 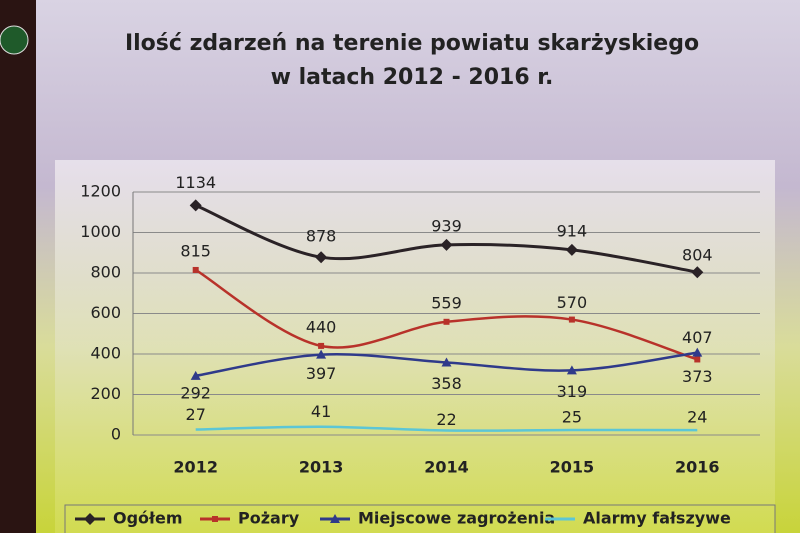 I want to click on legend-label: Pożary, so click(x=269, y=518).